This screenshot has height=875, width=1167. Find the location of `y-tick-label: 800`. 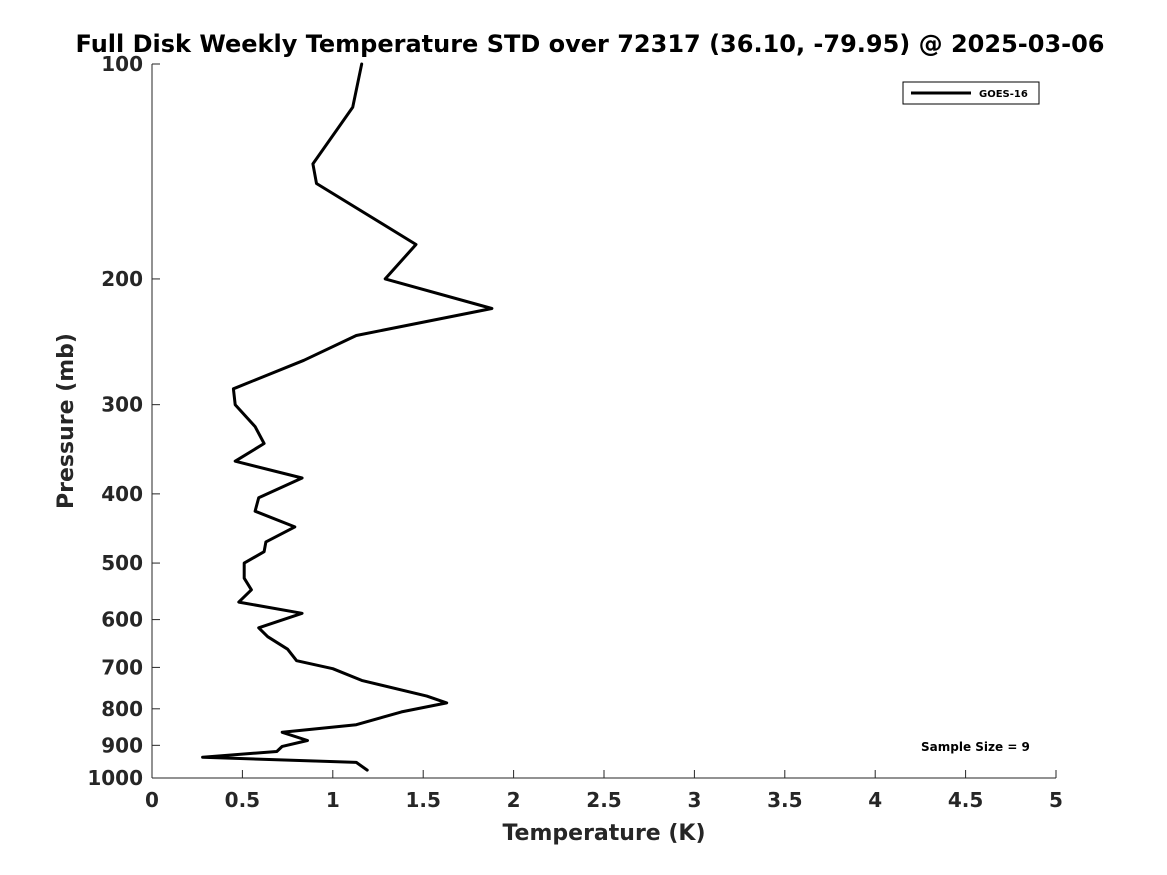

y-tick-label: 800 is located at coordinates (122, 709).